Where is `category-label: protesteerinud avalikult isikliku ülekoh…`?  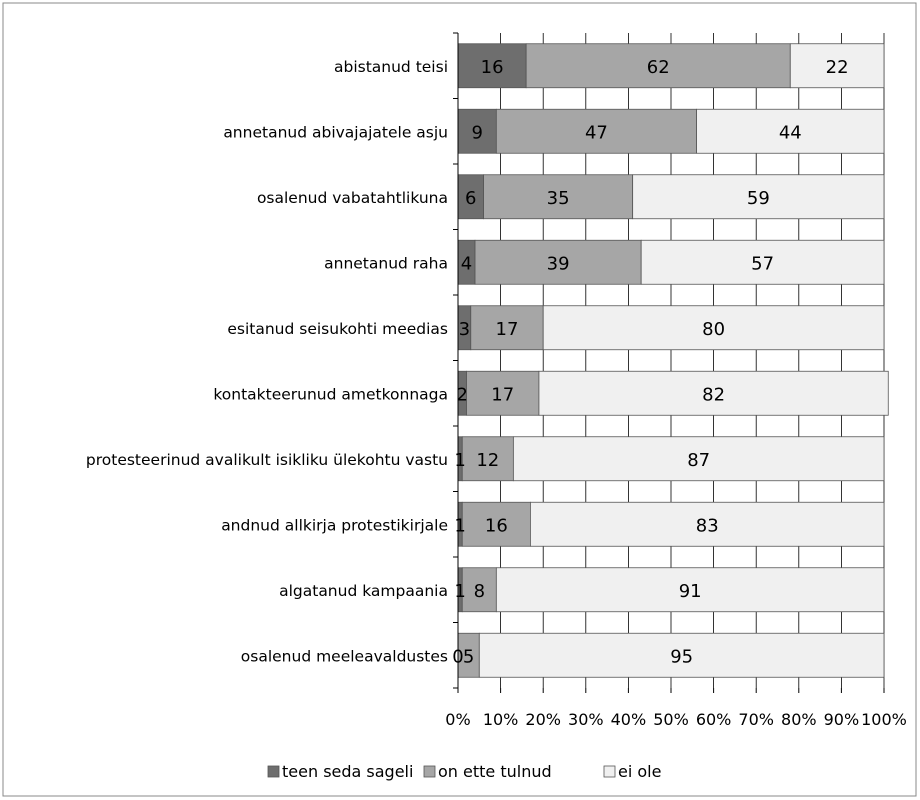
category-label: protesteerinud avalikult isikliku ülekoh… is located at coordinates (267, 460).